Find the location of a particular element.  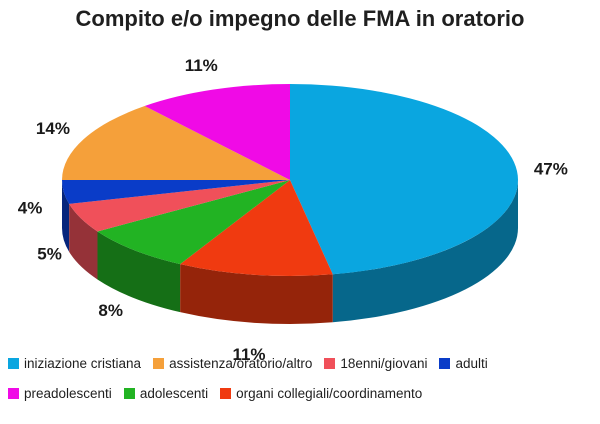

legend-label: adolescenti is located at coordinates (174, 393).